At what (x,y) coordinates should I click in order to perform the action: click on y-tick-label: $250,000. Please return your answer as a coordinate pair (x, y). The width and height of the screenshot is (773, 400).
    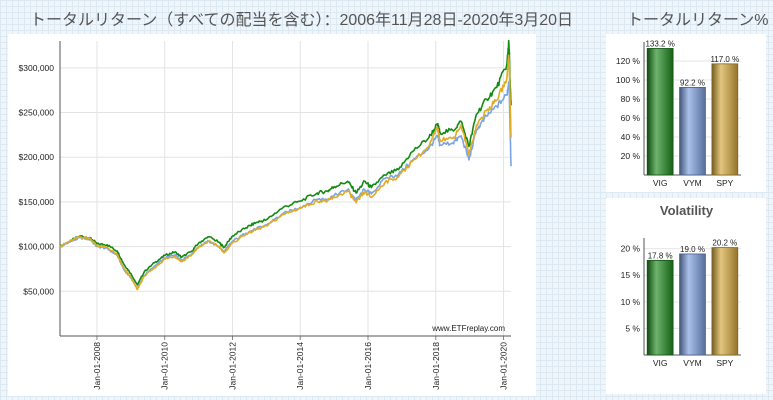
    Looking at the image, I should click on (37, 113).